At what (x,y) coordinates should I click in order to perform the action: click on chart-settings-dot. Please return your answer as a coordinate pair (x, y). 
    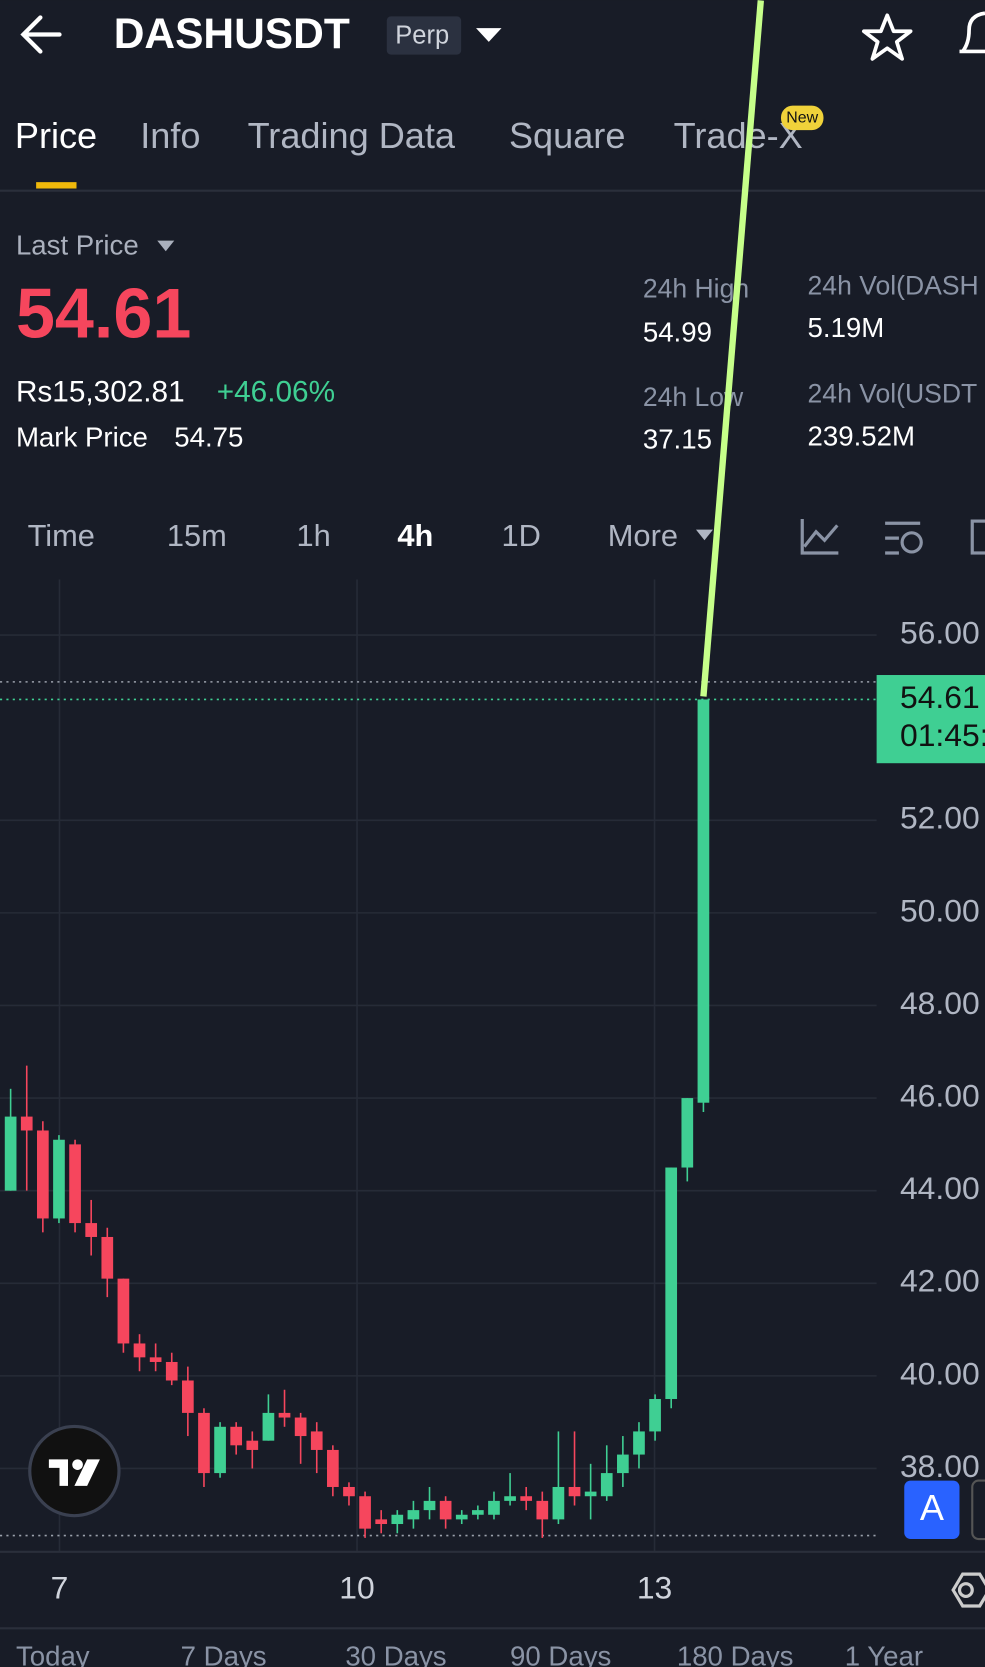
    Looking at the image, I should click on (965, 1590).